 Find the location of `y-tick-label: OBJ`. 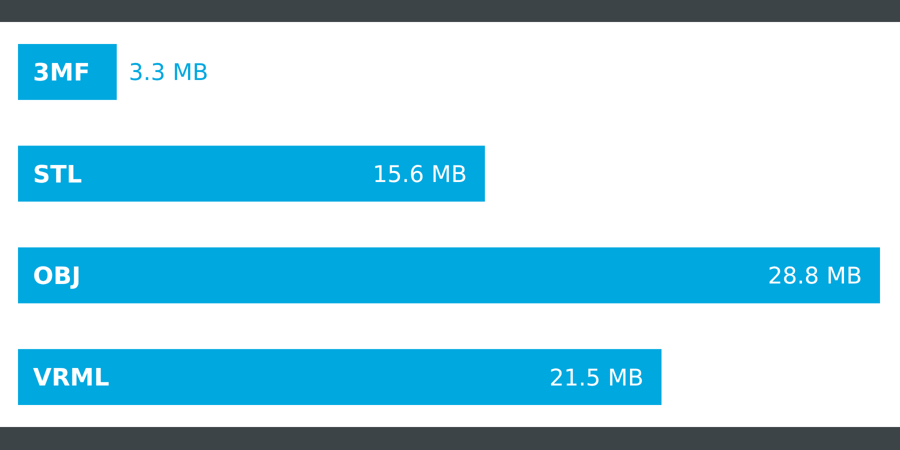

y-tick-label: OBJ is located at coordinates (57, 276).